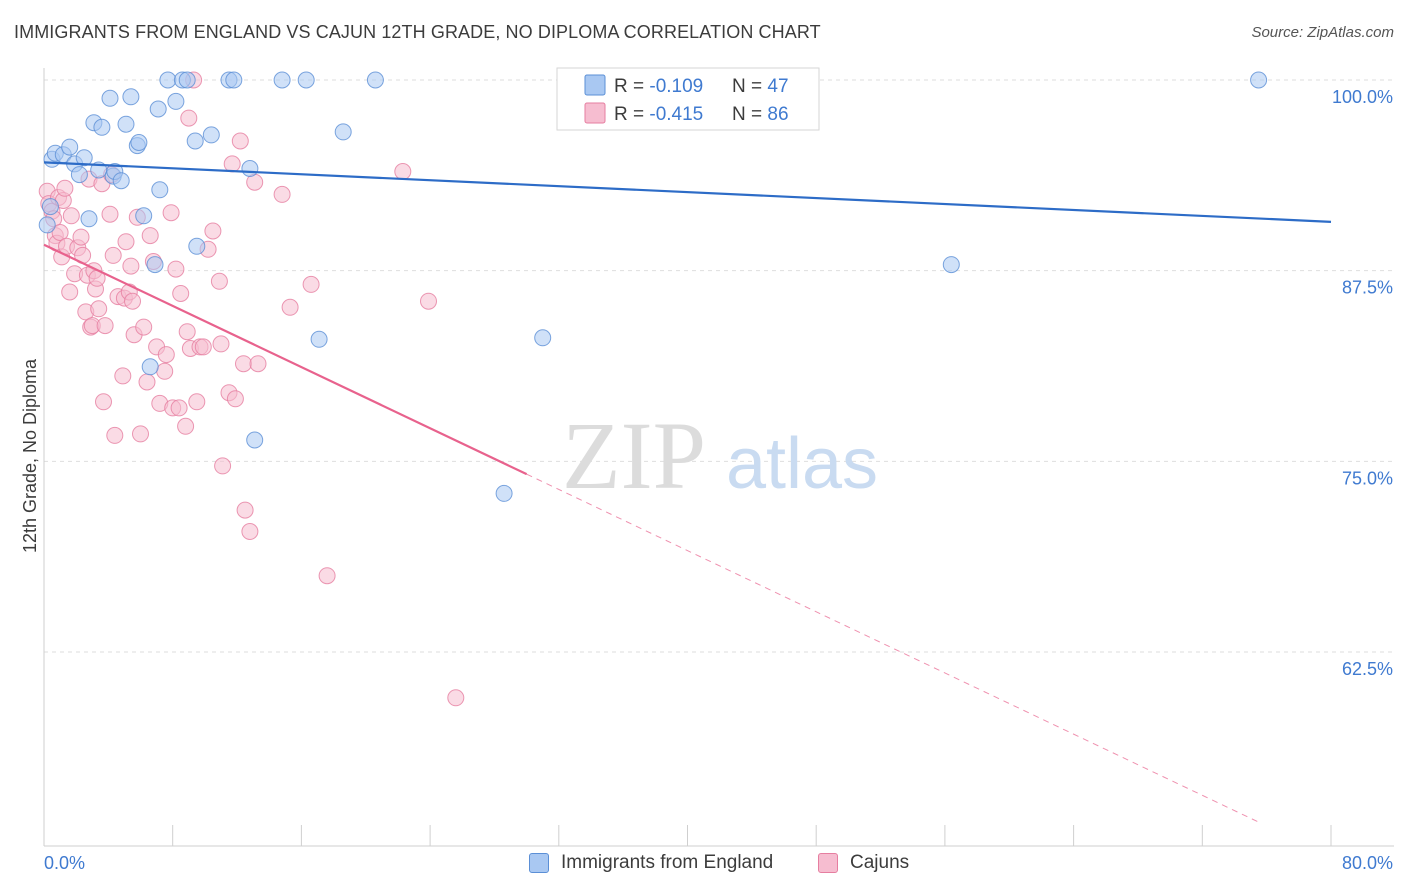 This screenshot has height=892, width=1406. I want to click on legend-swatch-england, so click(539, 863).